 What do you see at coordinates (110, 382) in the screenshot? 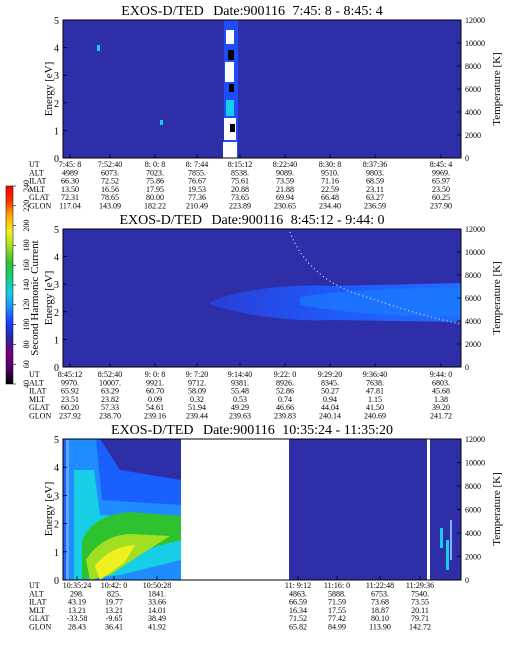
I see `orbit-table-cell: 10007.` at bounding box center [110, 382].